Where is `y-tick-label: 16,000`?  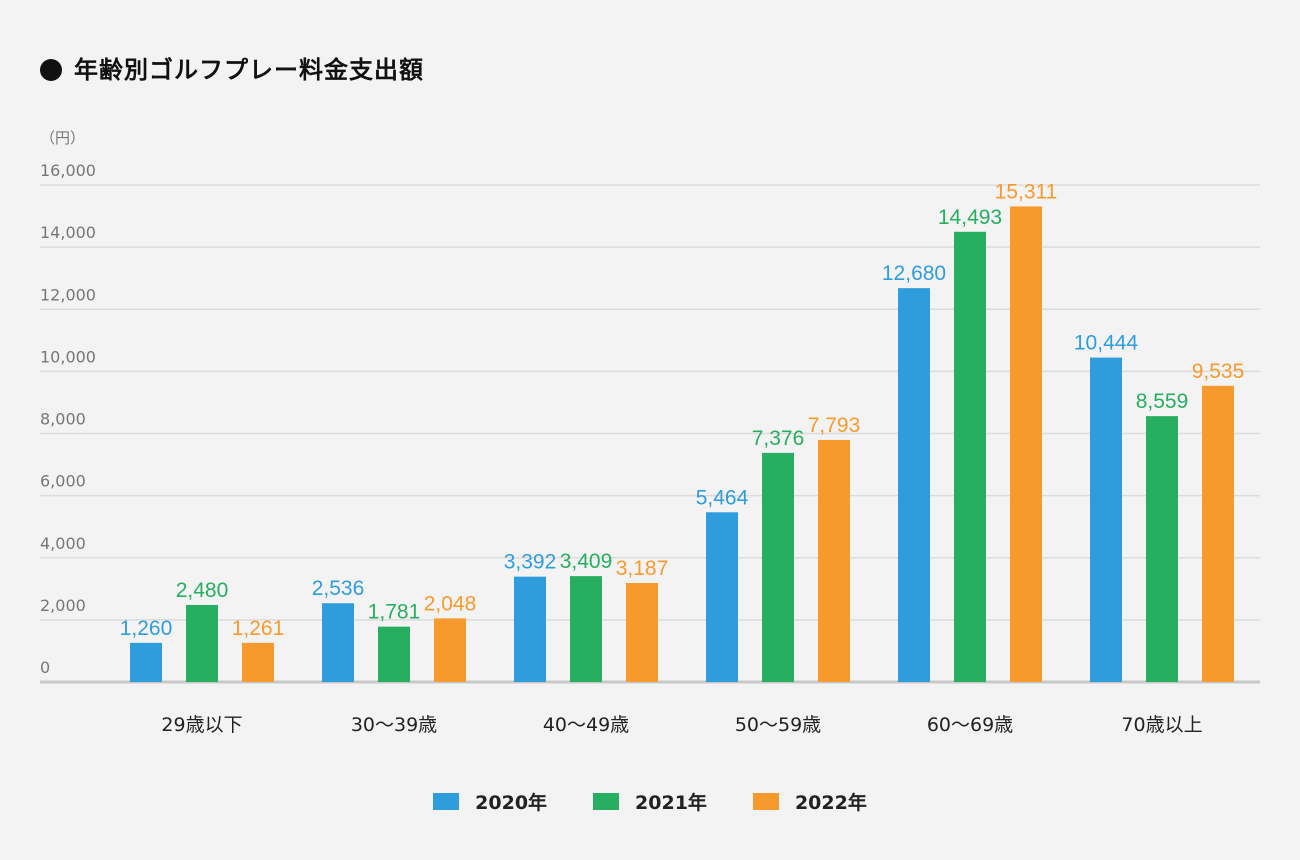 y-tick-label: 16,000 is located at coordinates (68, 170).